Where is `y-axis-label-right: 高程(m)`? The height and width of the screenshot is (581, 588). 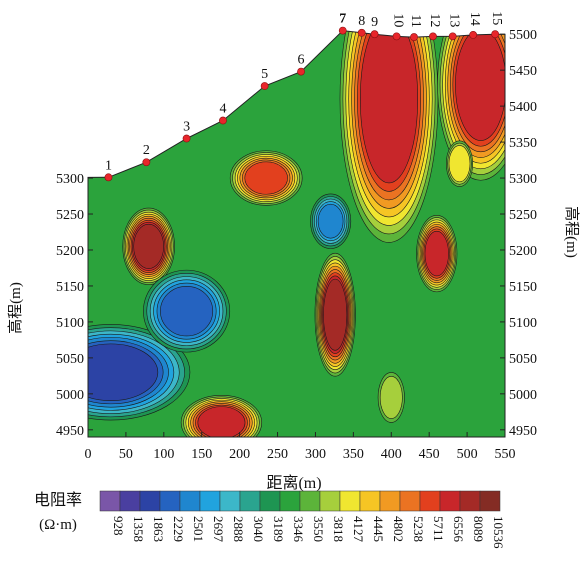
y-axis-label-right: 高程(m) is located at coordinates (571, 232).